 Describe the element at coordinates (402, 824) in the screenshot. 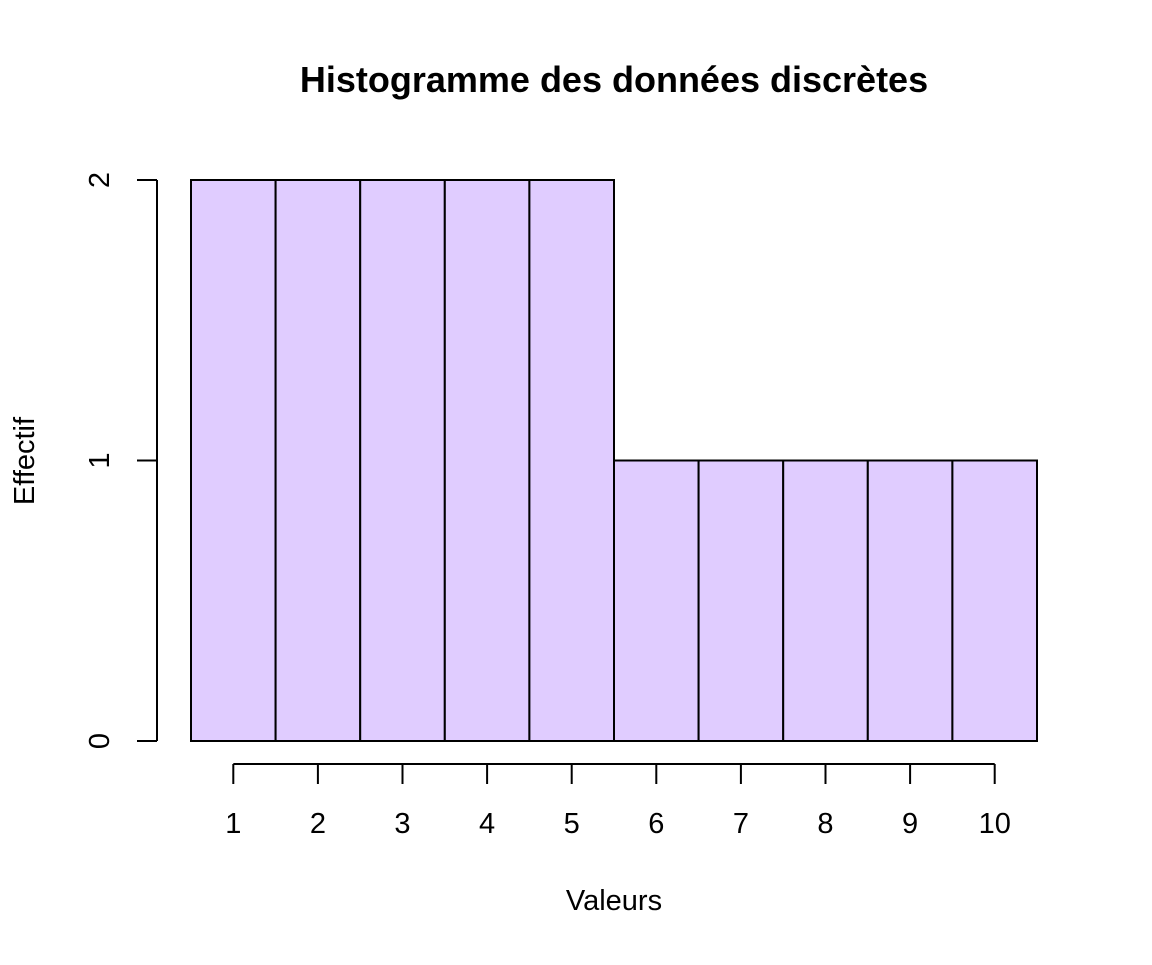

I see `x-tick-label: 3` at that location.